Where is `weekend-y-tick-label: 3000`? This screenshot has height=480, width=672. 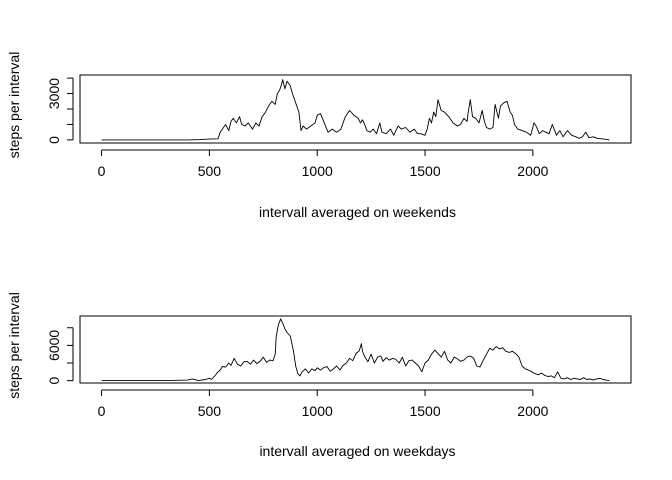
weekend-y-tick-label: 3000 is located at coordinates (54, 93).